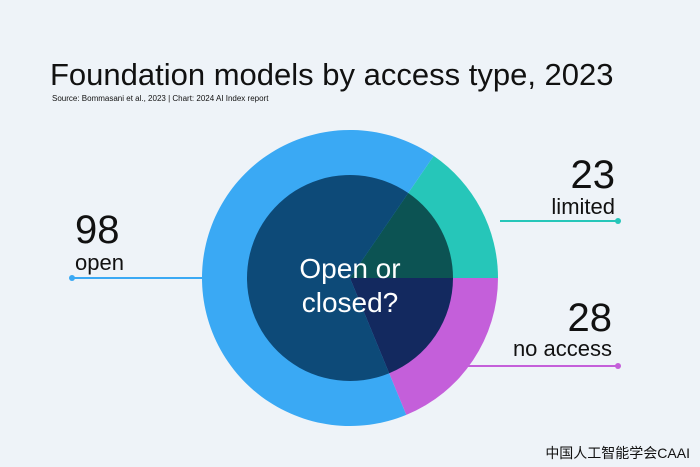  What do you see at coordinates (350, 302) in the screenshot?
I see `center-label: closed?` at bounding box center [350, 302].